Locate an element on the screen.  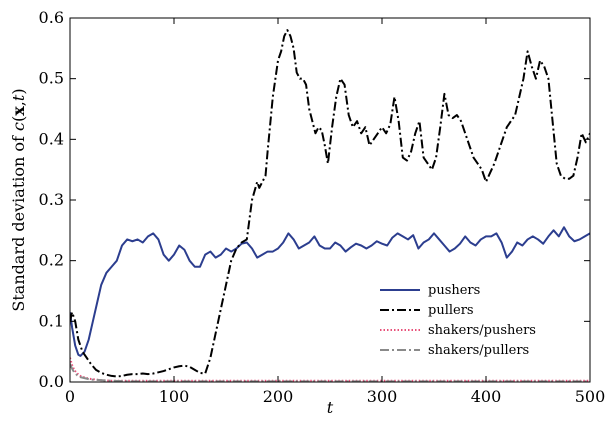
y-axis-label-func: c is located at coordinates (18, 126).